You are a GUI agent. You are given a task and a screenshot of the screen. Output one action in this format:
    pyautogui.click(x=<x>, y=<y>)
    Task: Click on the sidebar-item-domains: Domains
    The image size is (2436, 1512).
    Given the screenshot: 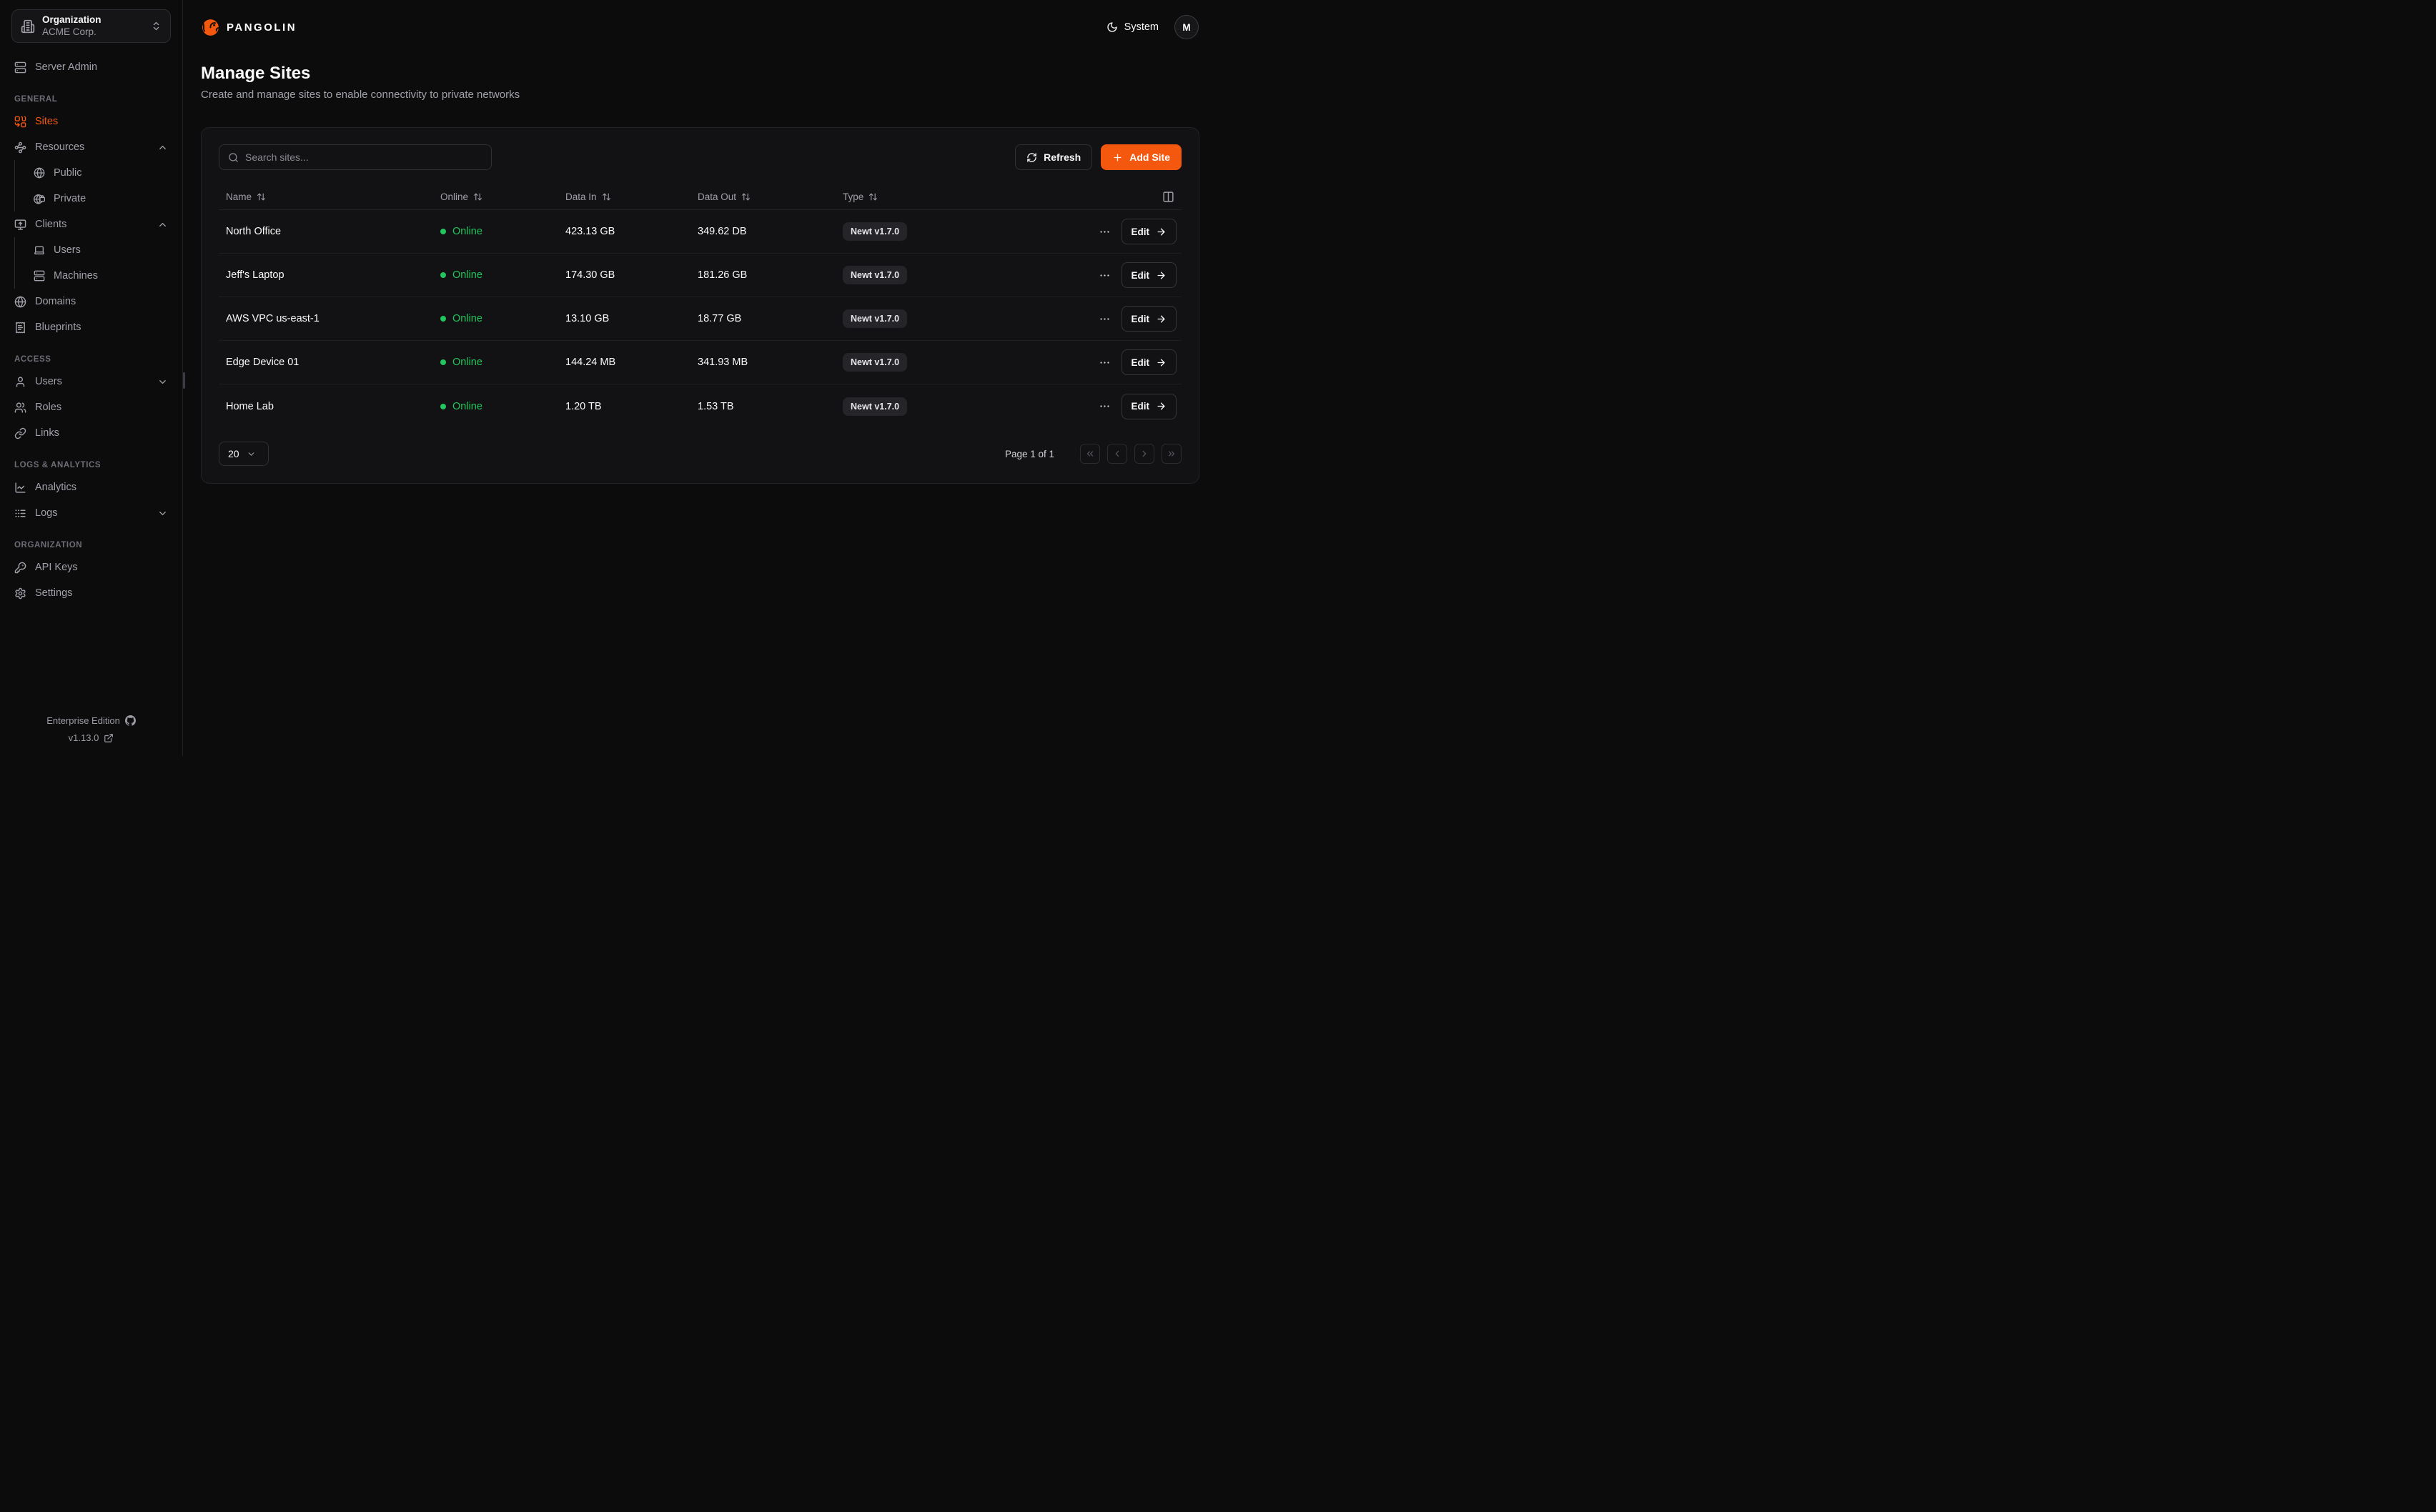 What is the action you would take?
    pyautogui.click(x=91, y=302)
    